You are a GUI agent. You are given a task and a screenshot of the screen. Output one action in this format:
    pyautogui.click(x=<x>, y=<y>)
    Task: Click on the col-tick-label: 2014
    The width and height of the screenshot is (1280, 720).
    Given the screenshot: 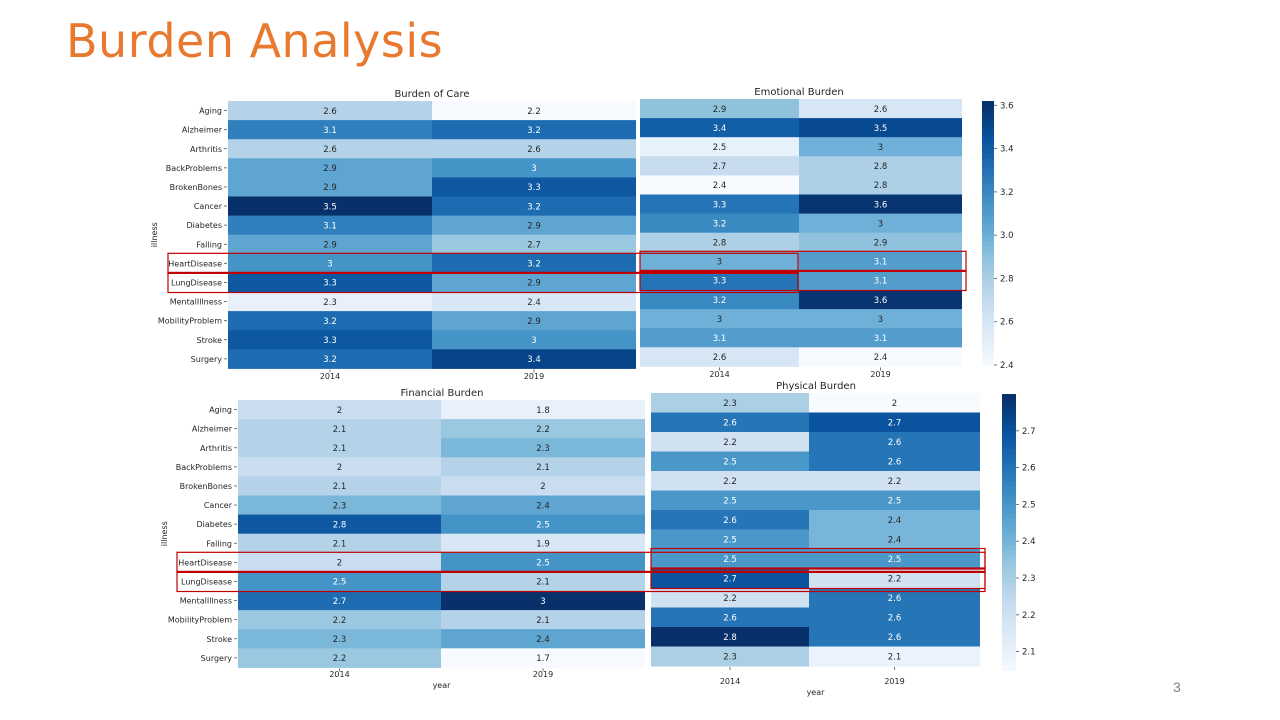 What is the action you would take?
    pyautogui.click(x=730, y=681)
    